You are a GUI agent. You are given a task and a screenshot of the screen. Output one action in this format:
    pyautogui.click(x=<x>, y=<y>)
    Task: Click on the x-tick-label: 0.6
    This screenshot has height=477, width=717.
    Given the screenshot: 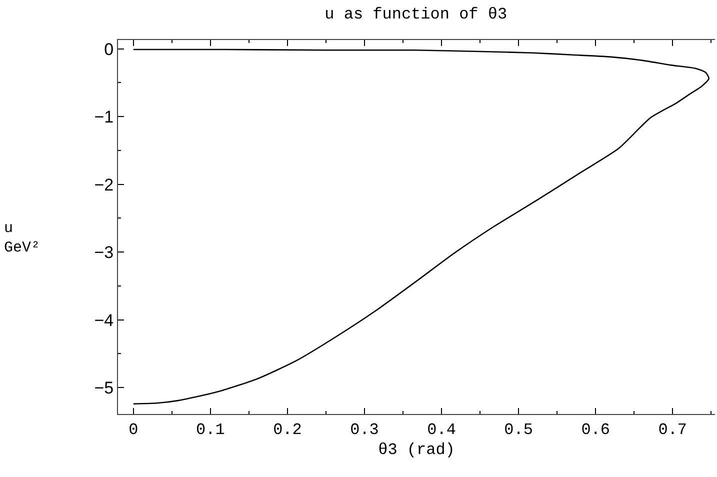 What is the action you would take?
    pyautogui.click(x=595, y=430)
    